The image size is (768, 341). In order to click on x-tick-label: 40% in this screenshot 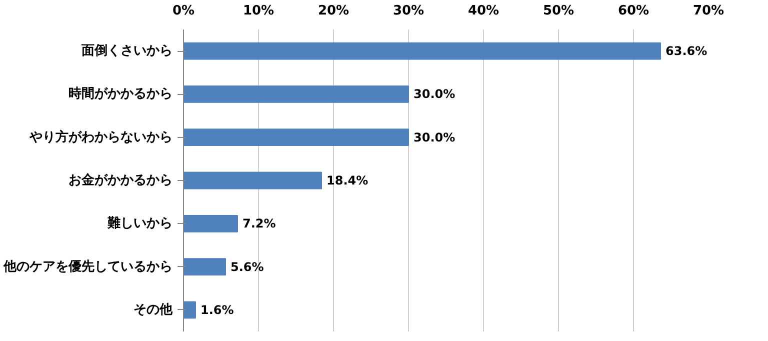, I will do `click(484, 11)`.